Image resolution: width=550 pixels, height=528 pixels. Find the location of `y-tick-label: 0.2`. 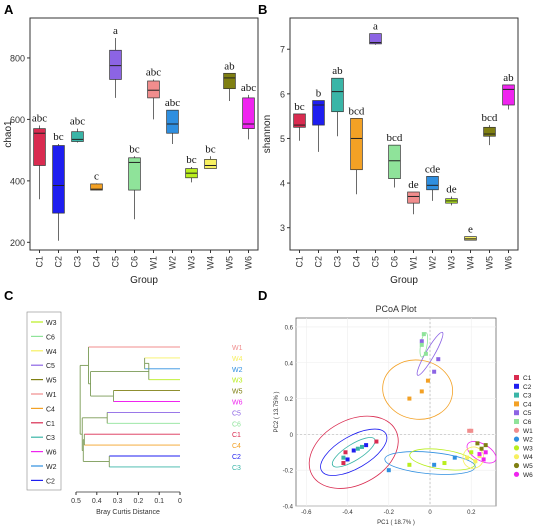

y-tick-label: 0.2 is located at coordinates (289, 400).